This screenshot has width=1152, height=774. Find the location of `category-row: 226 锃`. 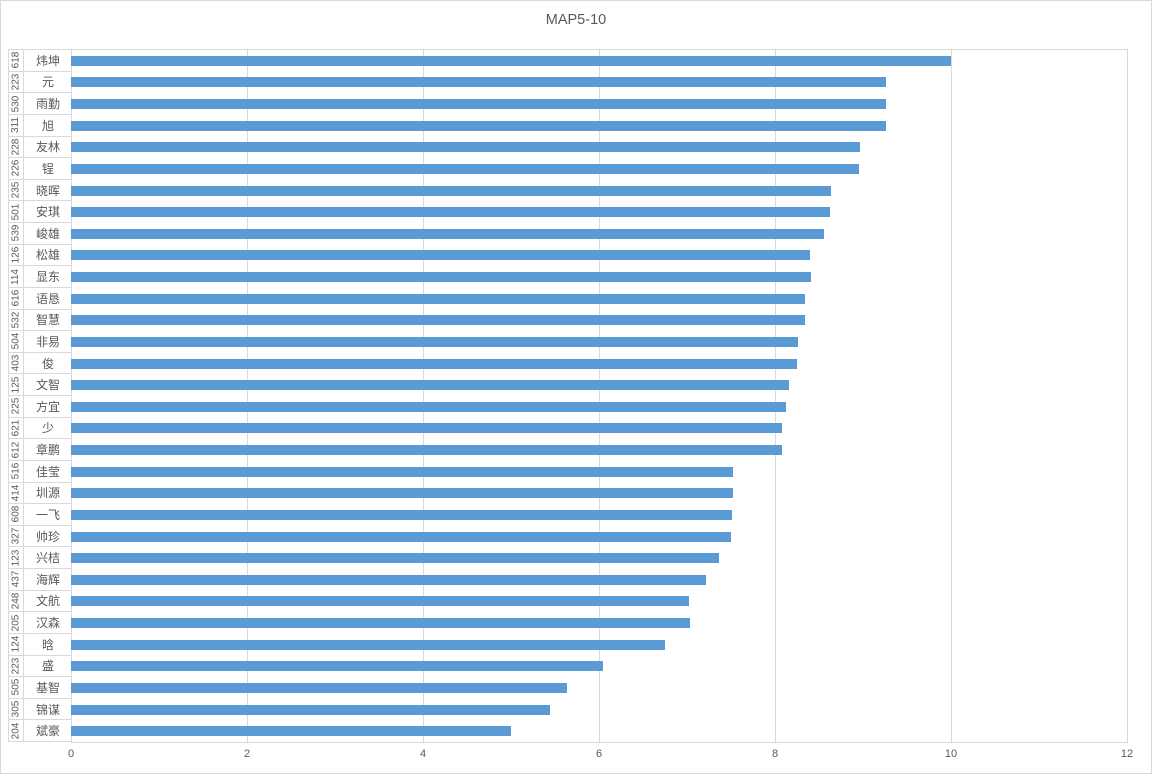

category-row: 226 锃 is located at coordinates (40, 169).